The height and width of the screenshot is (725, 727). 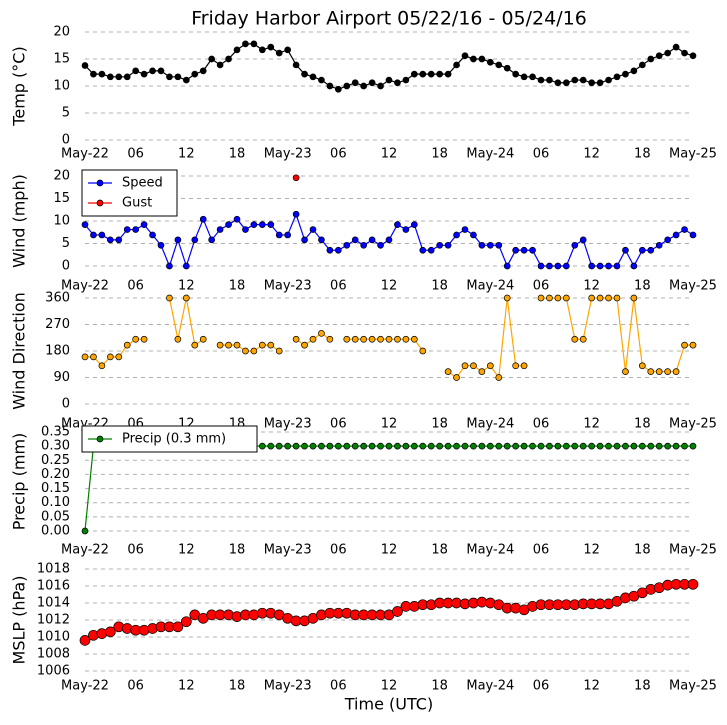 What do you see at coordinates (66, 243) in the screenshot?
I see `y-tick-label: 5` at bounding box center [66, 243].